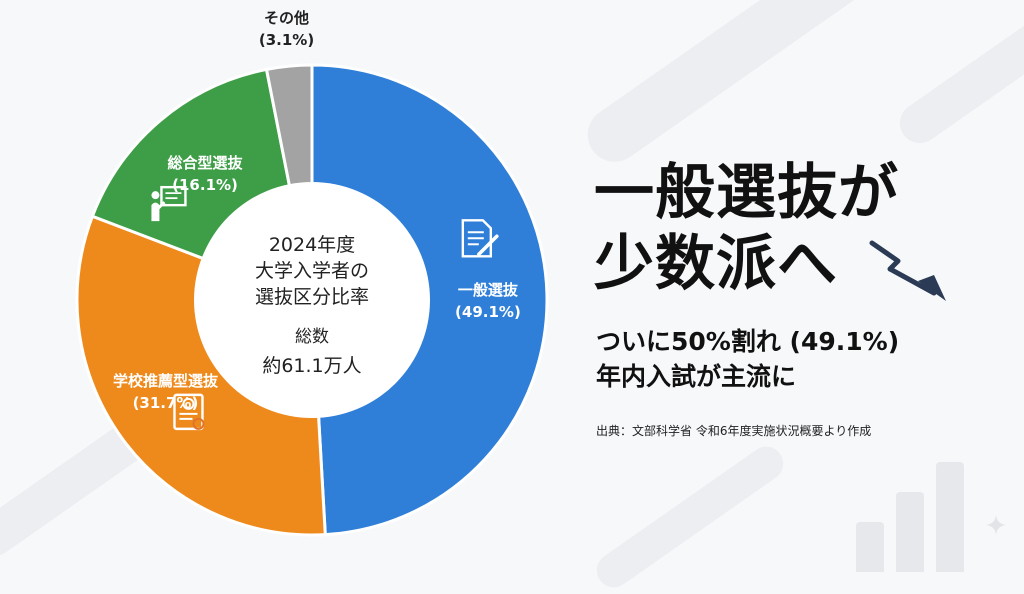  Describe the element at coordinates (169, 203) in the screenshot. I see `presentation-icon` at that location.